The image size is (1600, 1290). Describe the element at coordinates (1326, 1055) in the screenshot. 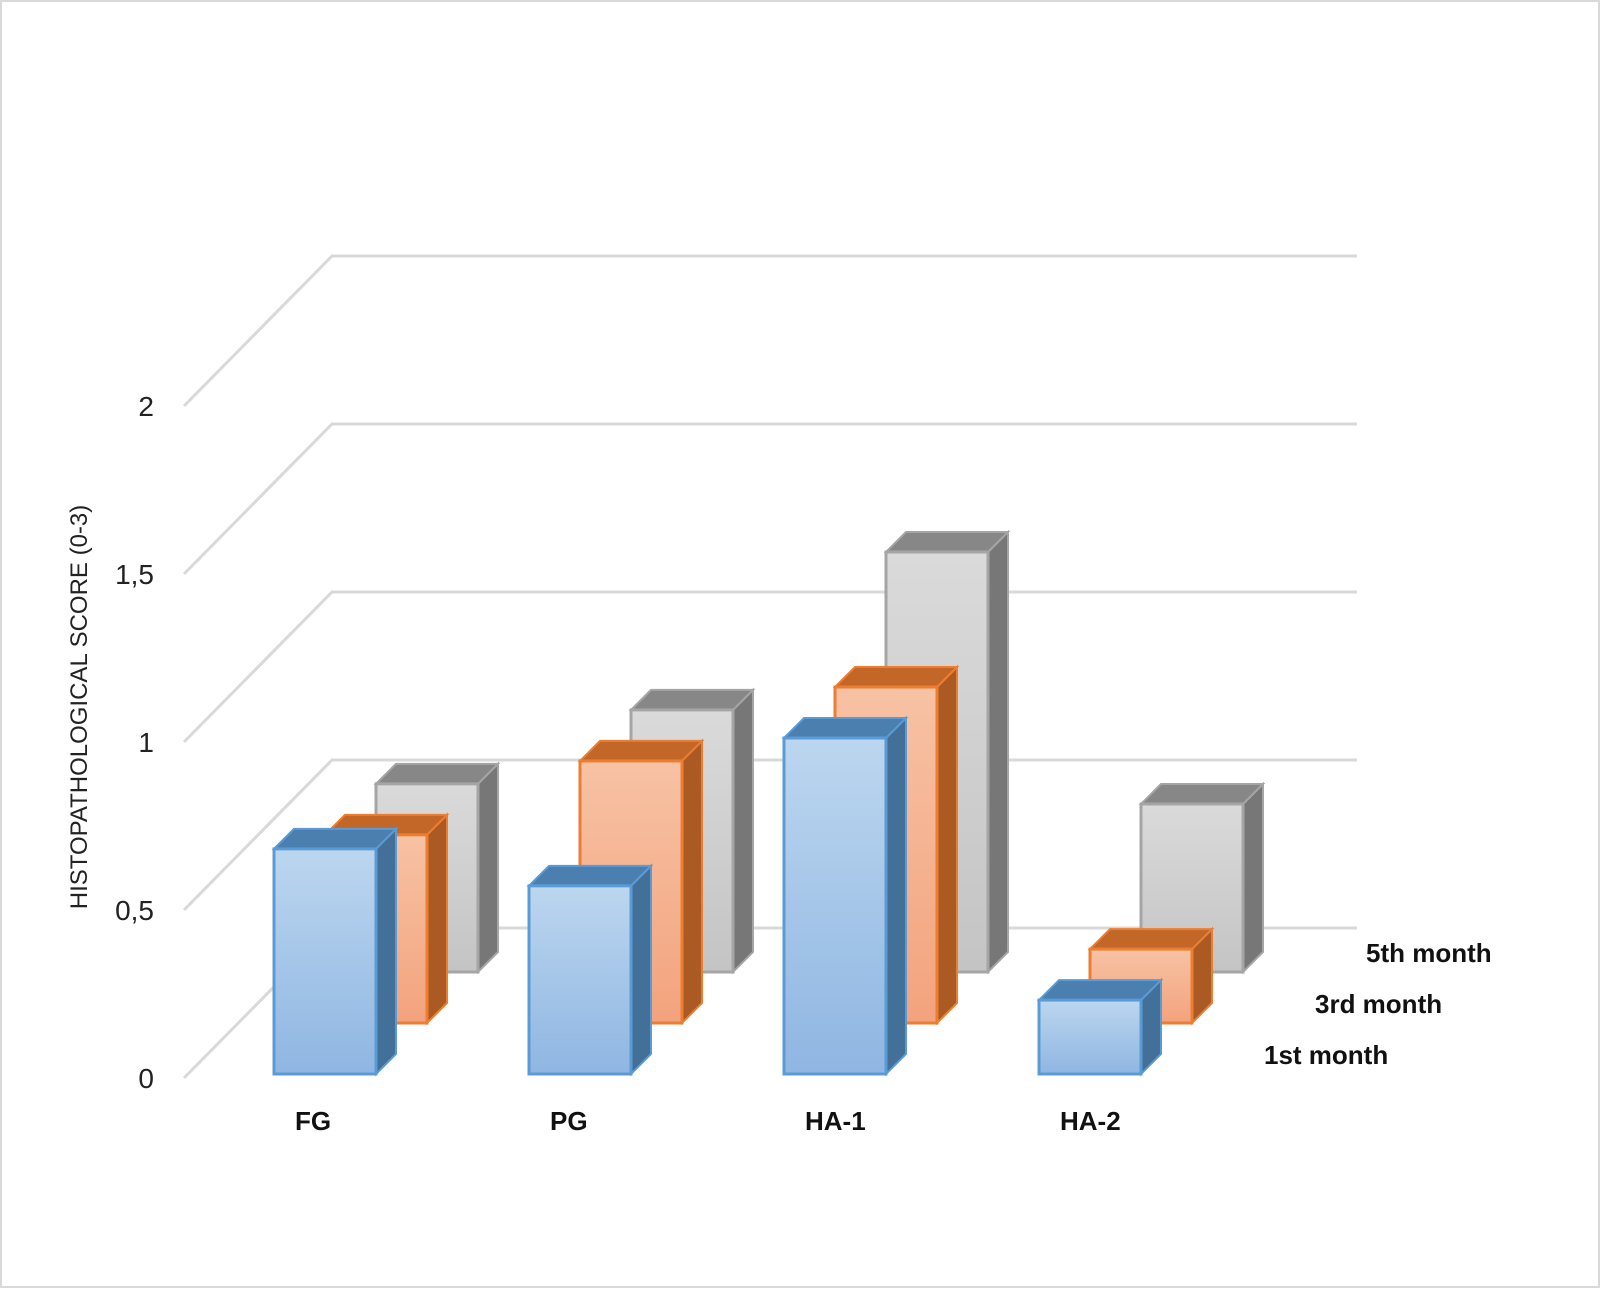

I see `series-label: 1st month` at that location.